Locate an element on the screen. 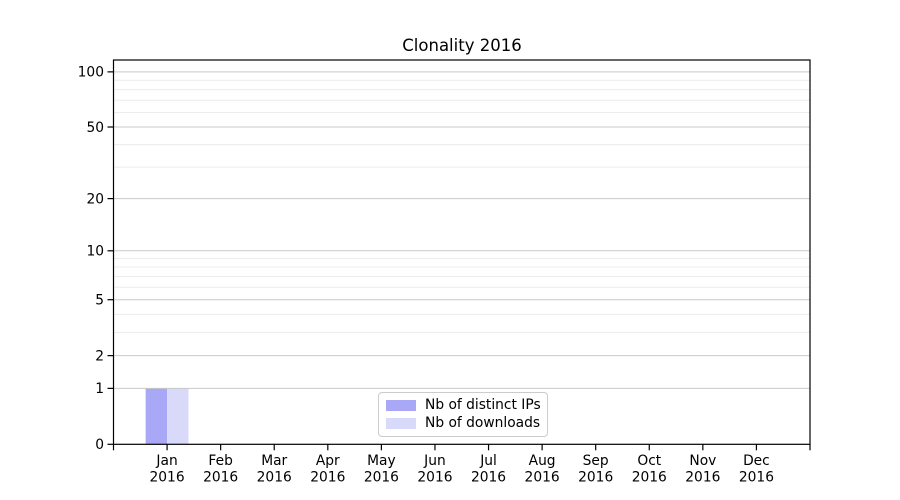  y-tick-label: 2 is located at coordinates (99, 356).